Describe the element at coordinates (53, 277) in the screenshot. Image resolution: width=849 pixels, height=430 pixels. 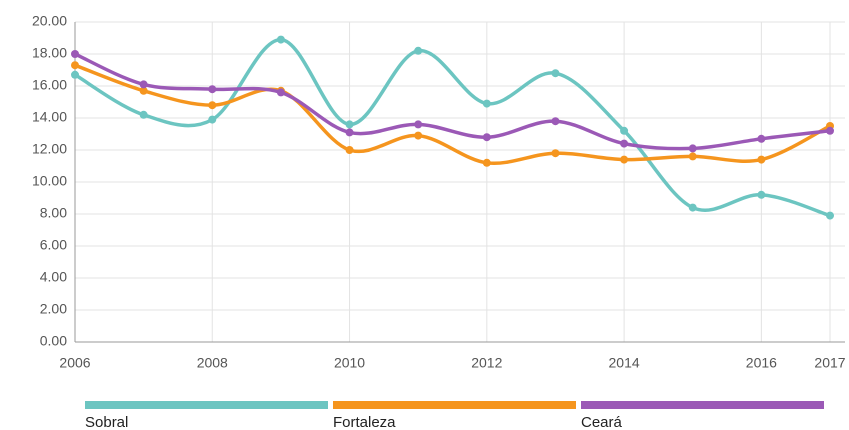
I see `y-tick-label: 4.00` at that location.